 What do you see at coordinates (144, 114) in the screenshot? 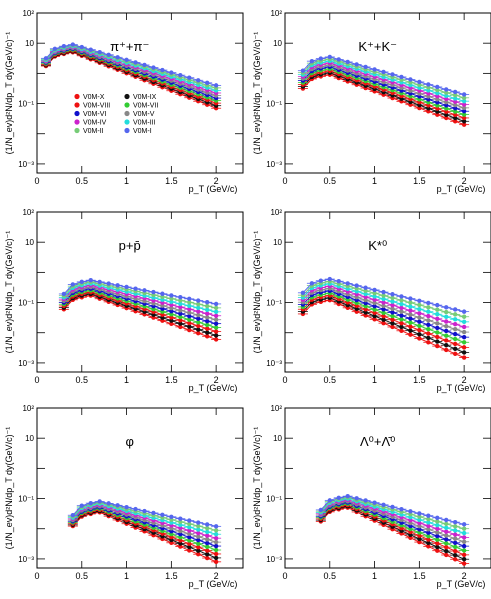
I see `legend-label: V0M-V` at bounding box center [144, 114].